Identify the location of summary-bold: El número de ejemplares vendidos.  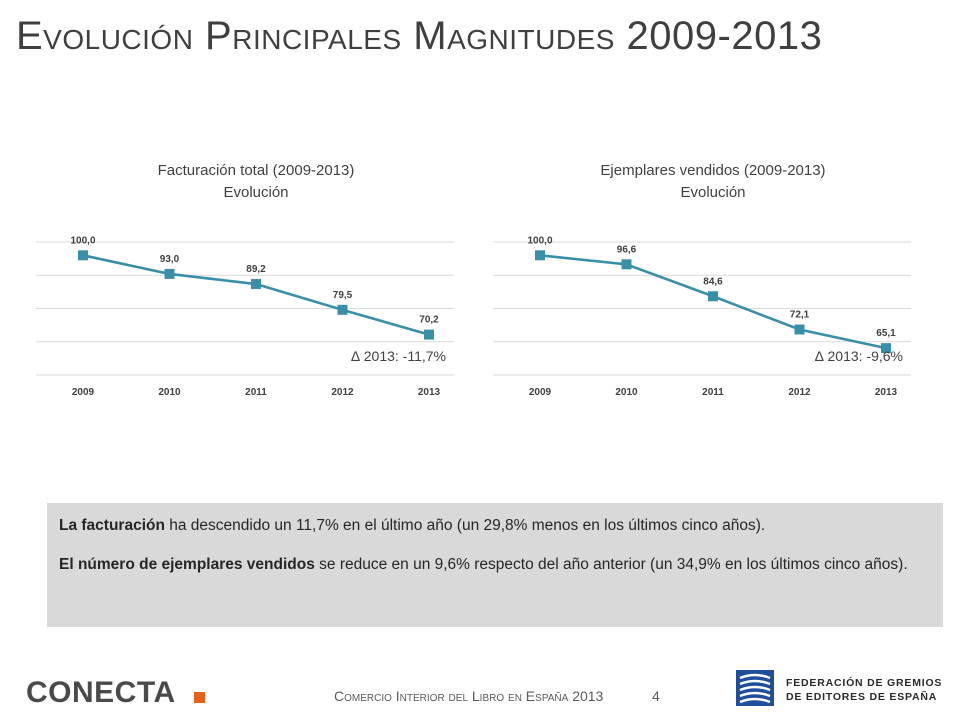
(187, 564).